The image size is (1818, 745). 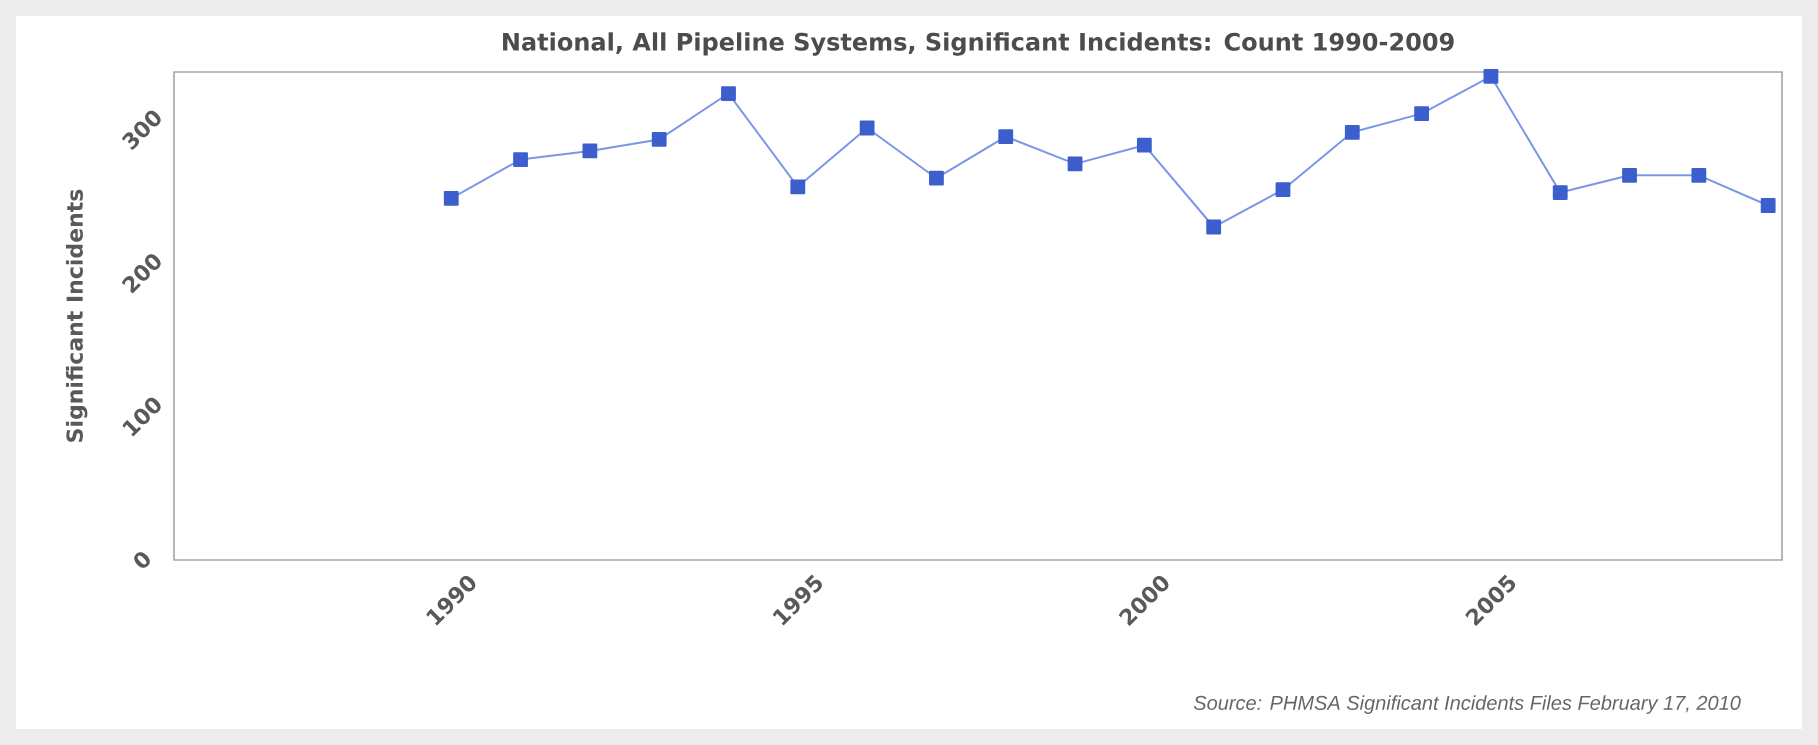 I want to click on chart-title: National, All Pipeline Systems, Significant Incidents: Count 1990-2009, so click(x=978, y=44).